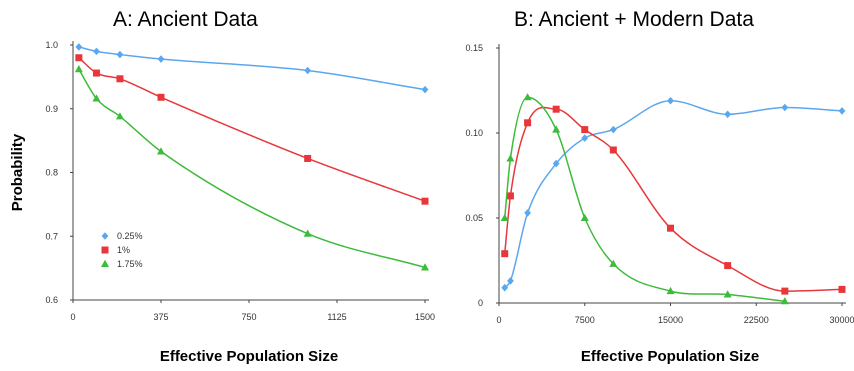 This screenshot has width=854, height=371. Describe the element at coordinates (51, 173) in the screenshot. I see `y-tick-label: 0.8` at that location.